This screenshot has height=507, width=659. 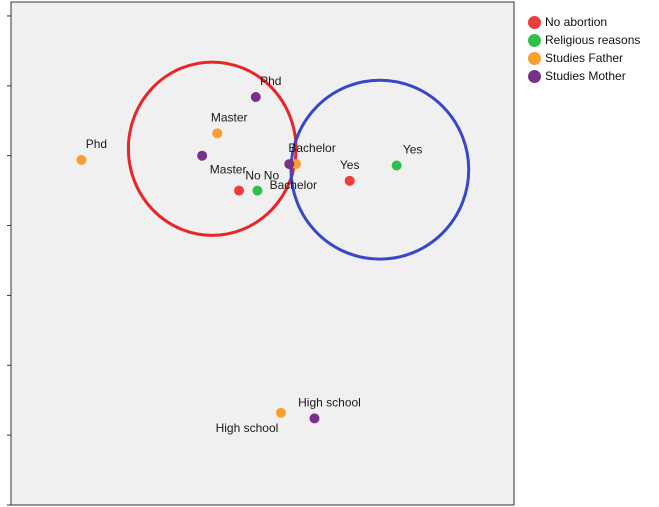 I want to click on legend-item: Studies Father, so click(x=584, y=58).